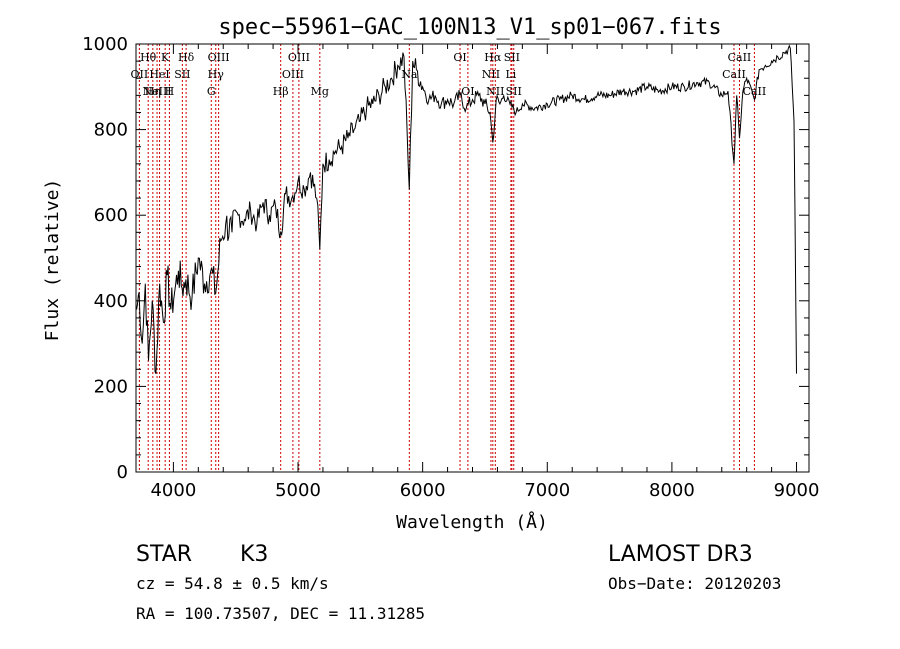  What do you see at coordinates (423, 490) in the screenshot?
I see `x-tick-label: 6000` at bounding box center [423, 490].